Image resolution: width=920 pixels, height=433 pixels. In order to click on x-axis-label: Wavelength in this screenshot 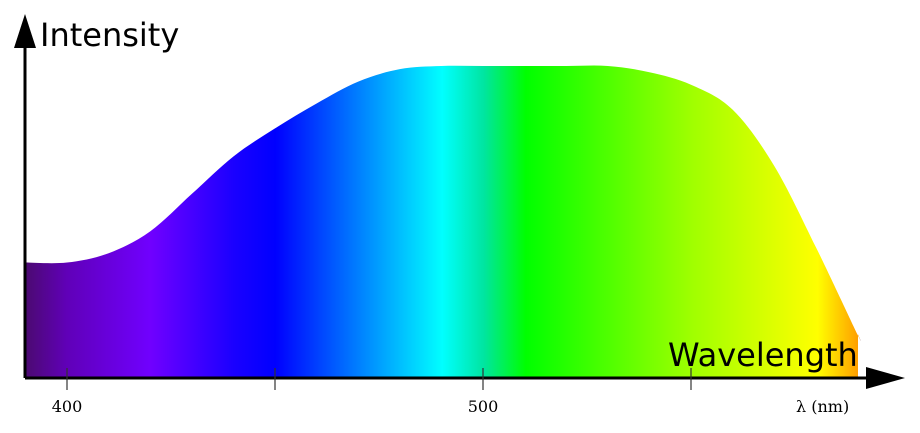, I will do `click(763, 355)`.